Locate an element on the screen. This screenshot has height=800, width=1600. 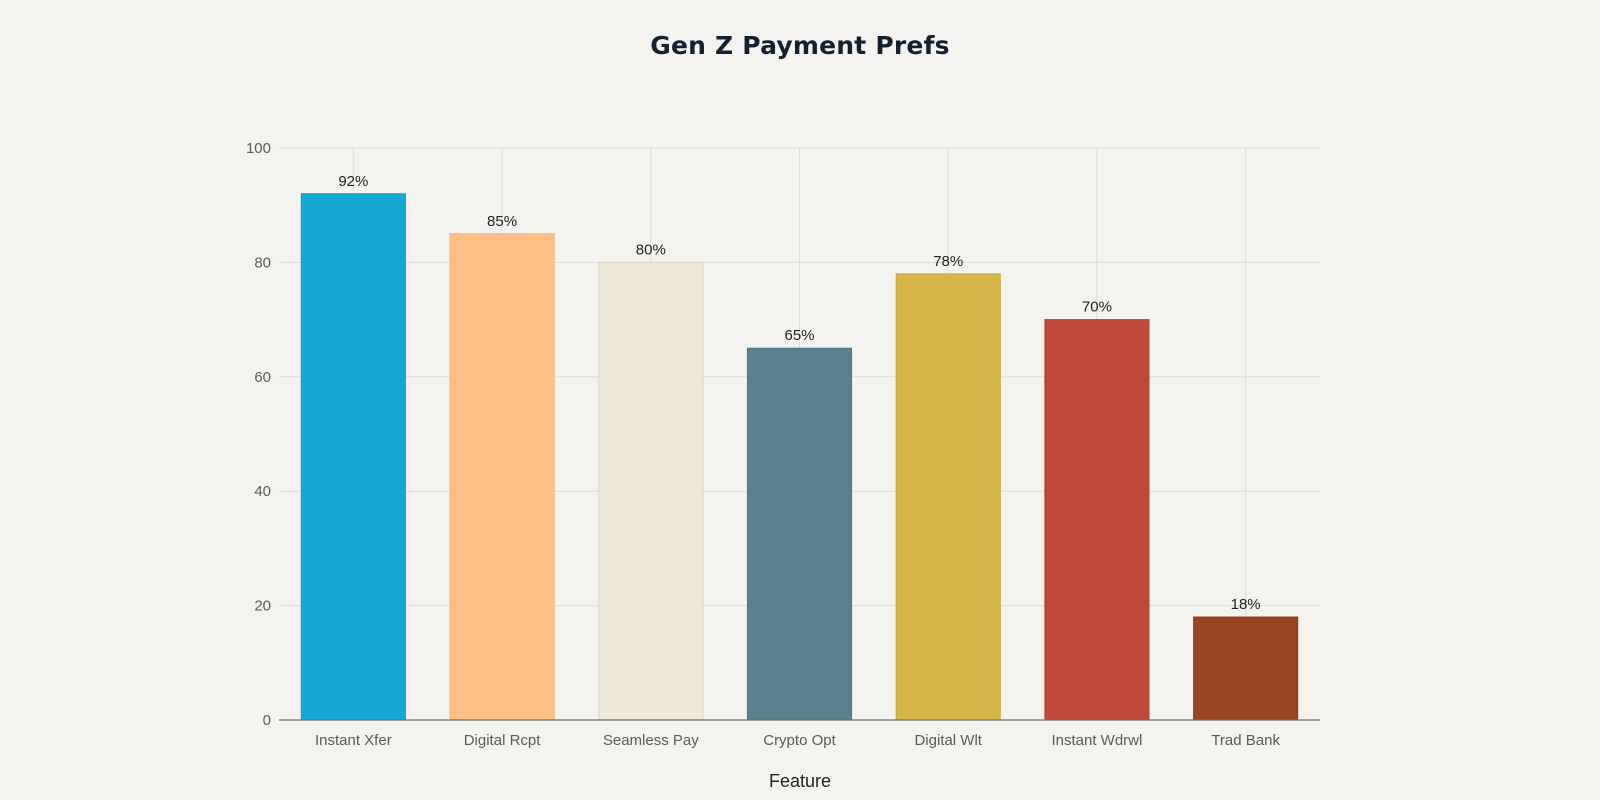
y-tick-label: 80 is located at coordinates (262, 262).